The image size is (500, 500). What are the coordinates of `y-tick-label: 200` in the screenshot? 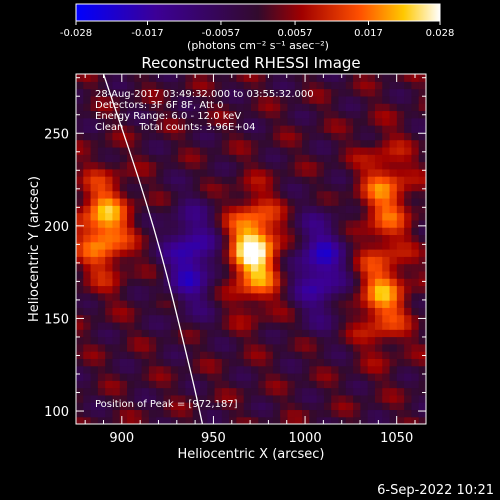 It's located at (56, 227).